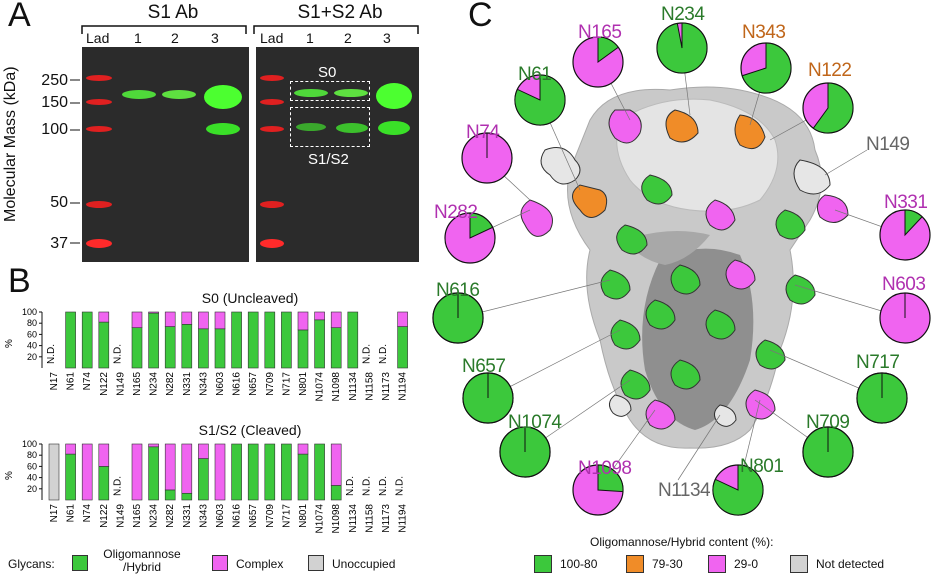 This screenshot has height=583, width=943. Describe the element at coordinates (9, 475) in the screenshot. I see `y-axis-label: %` at that location.